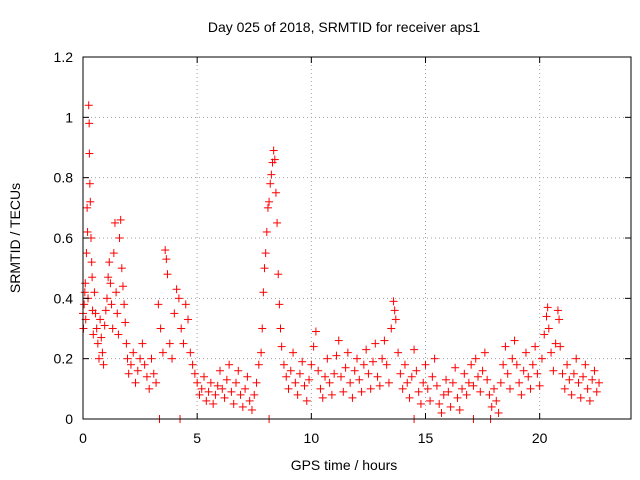  What do you see at coordinates (344, 465) in the screenshot?
I see `x-axis-label: GPS time / hours` at bounding box center [344, 465].